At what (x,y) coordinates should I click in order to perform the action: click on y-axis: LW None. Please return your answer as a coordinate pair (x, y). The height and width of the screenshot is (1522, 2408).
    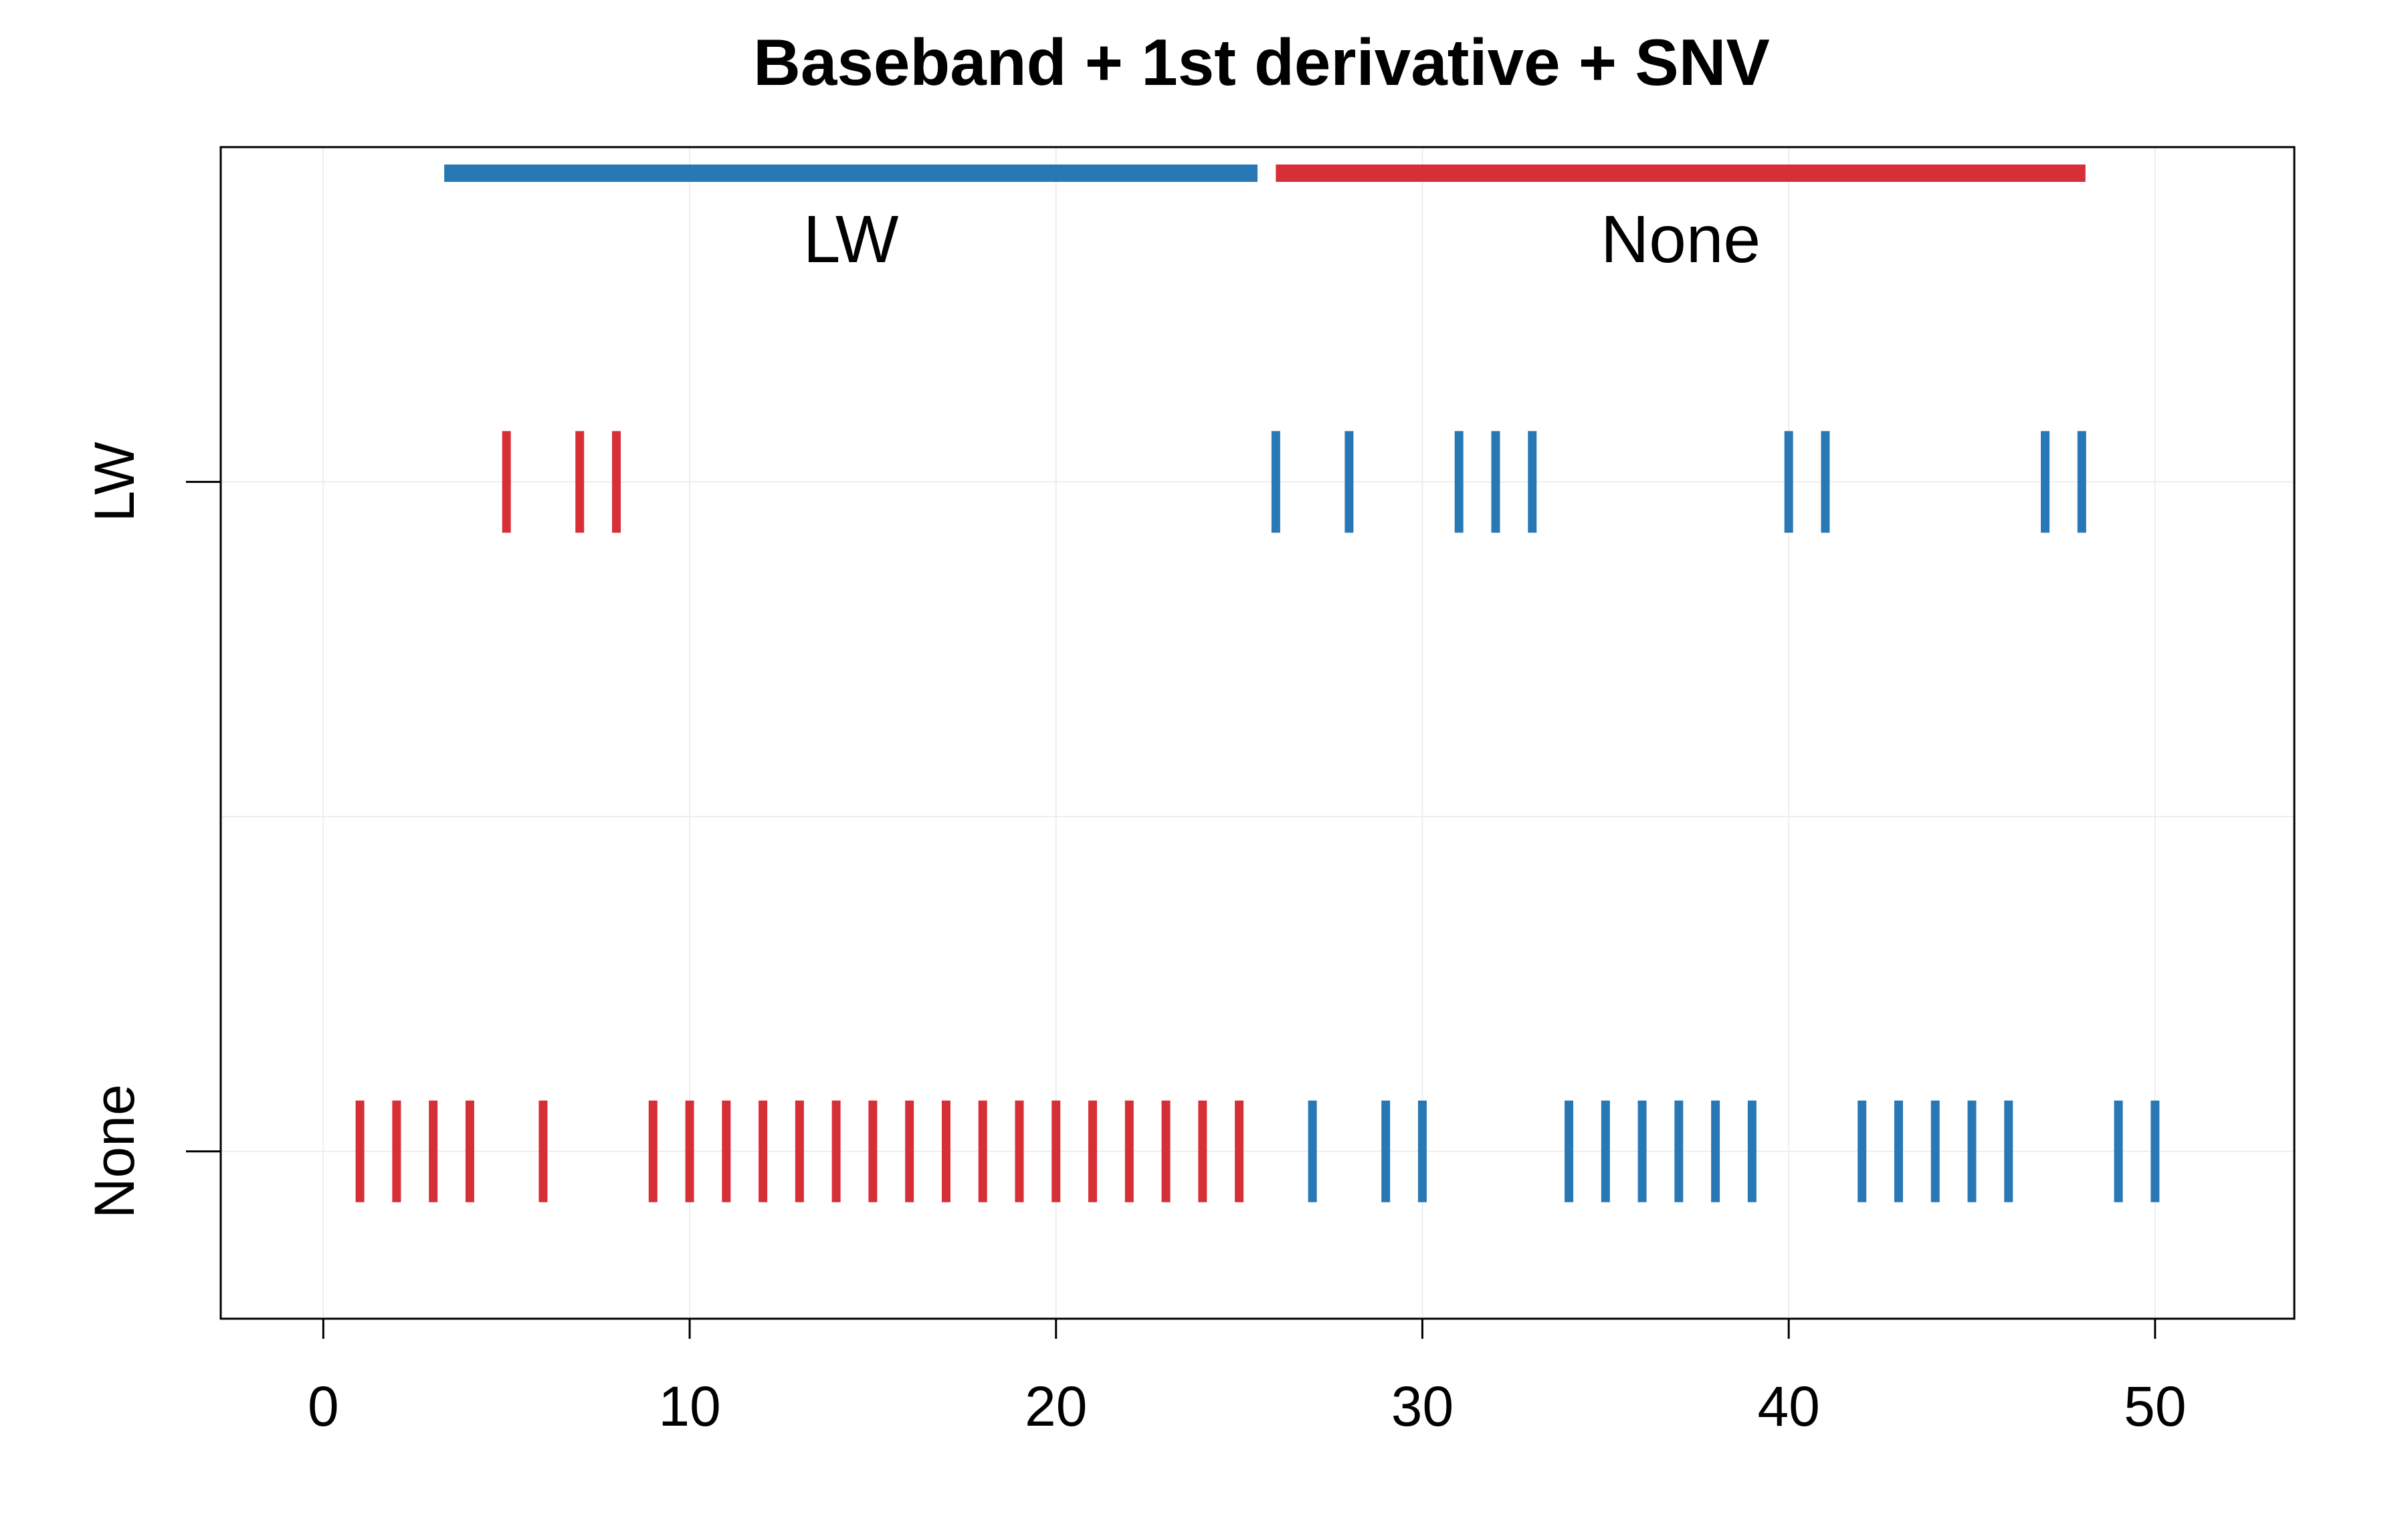
    Looking at the image, I should click on (152, 830).